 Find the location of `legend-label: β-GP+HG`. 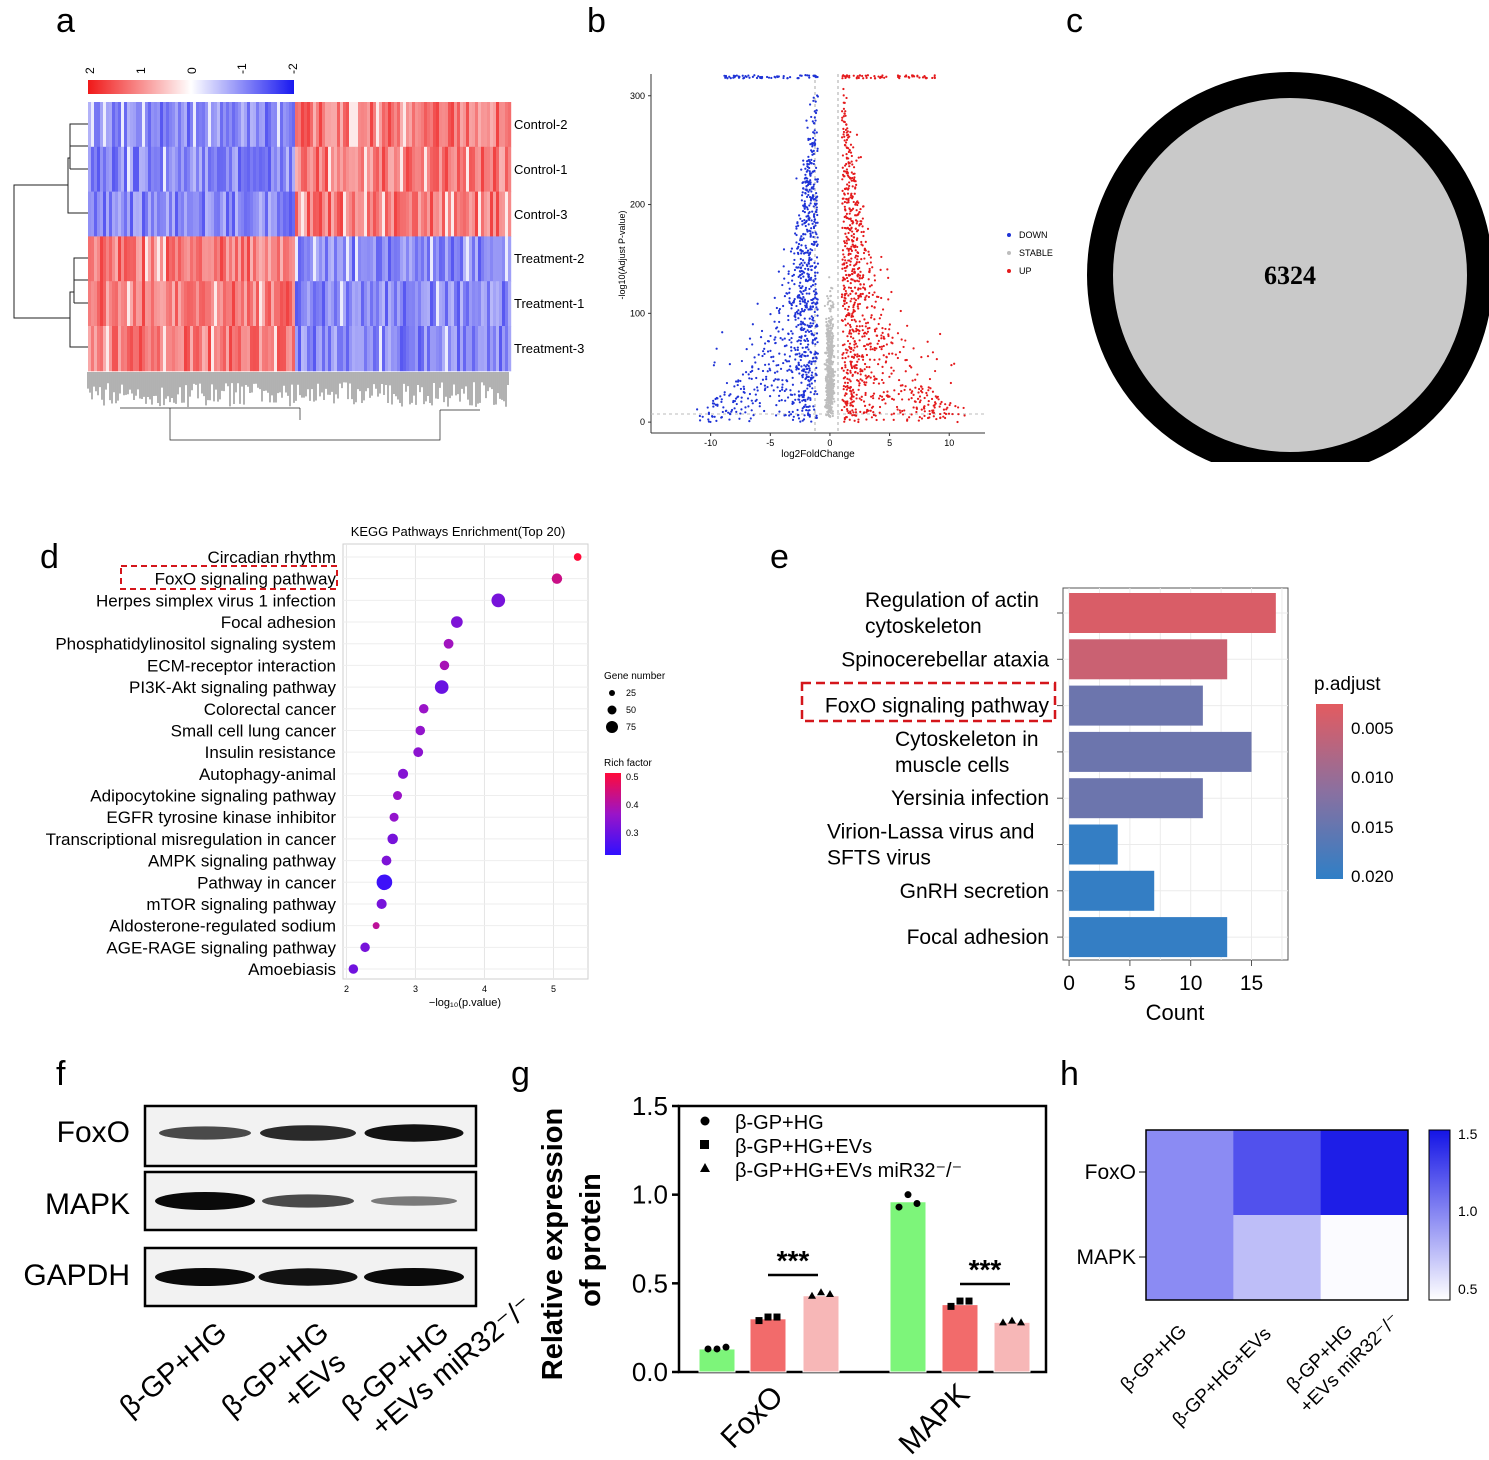

legend-label: β-GP+HG is located at coordinates (779, 1123).